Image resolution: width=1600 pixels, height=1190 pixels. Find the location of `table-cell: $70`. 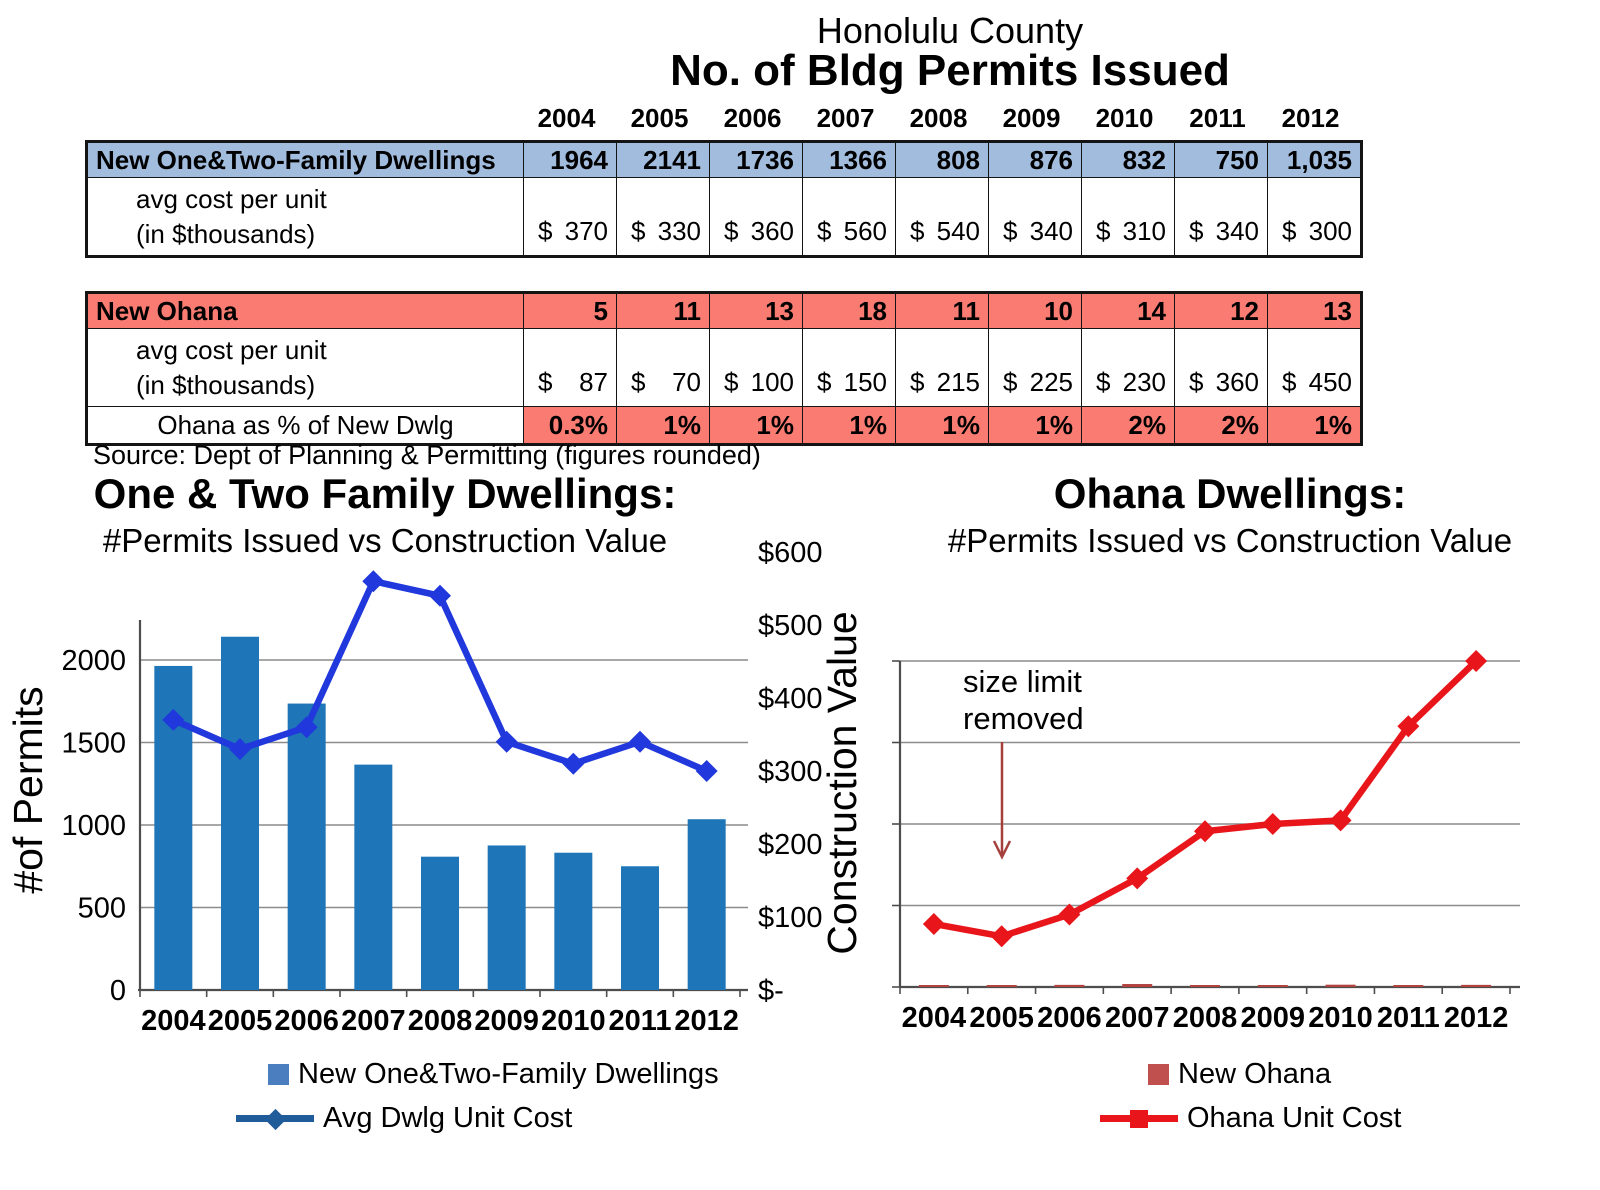

table-cell: $70 is located at coordinates (662, 367).